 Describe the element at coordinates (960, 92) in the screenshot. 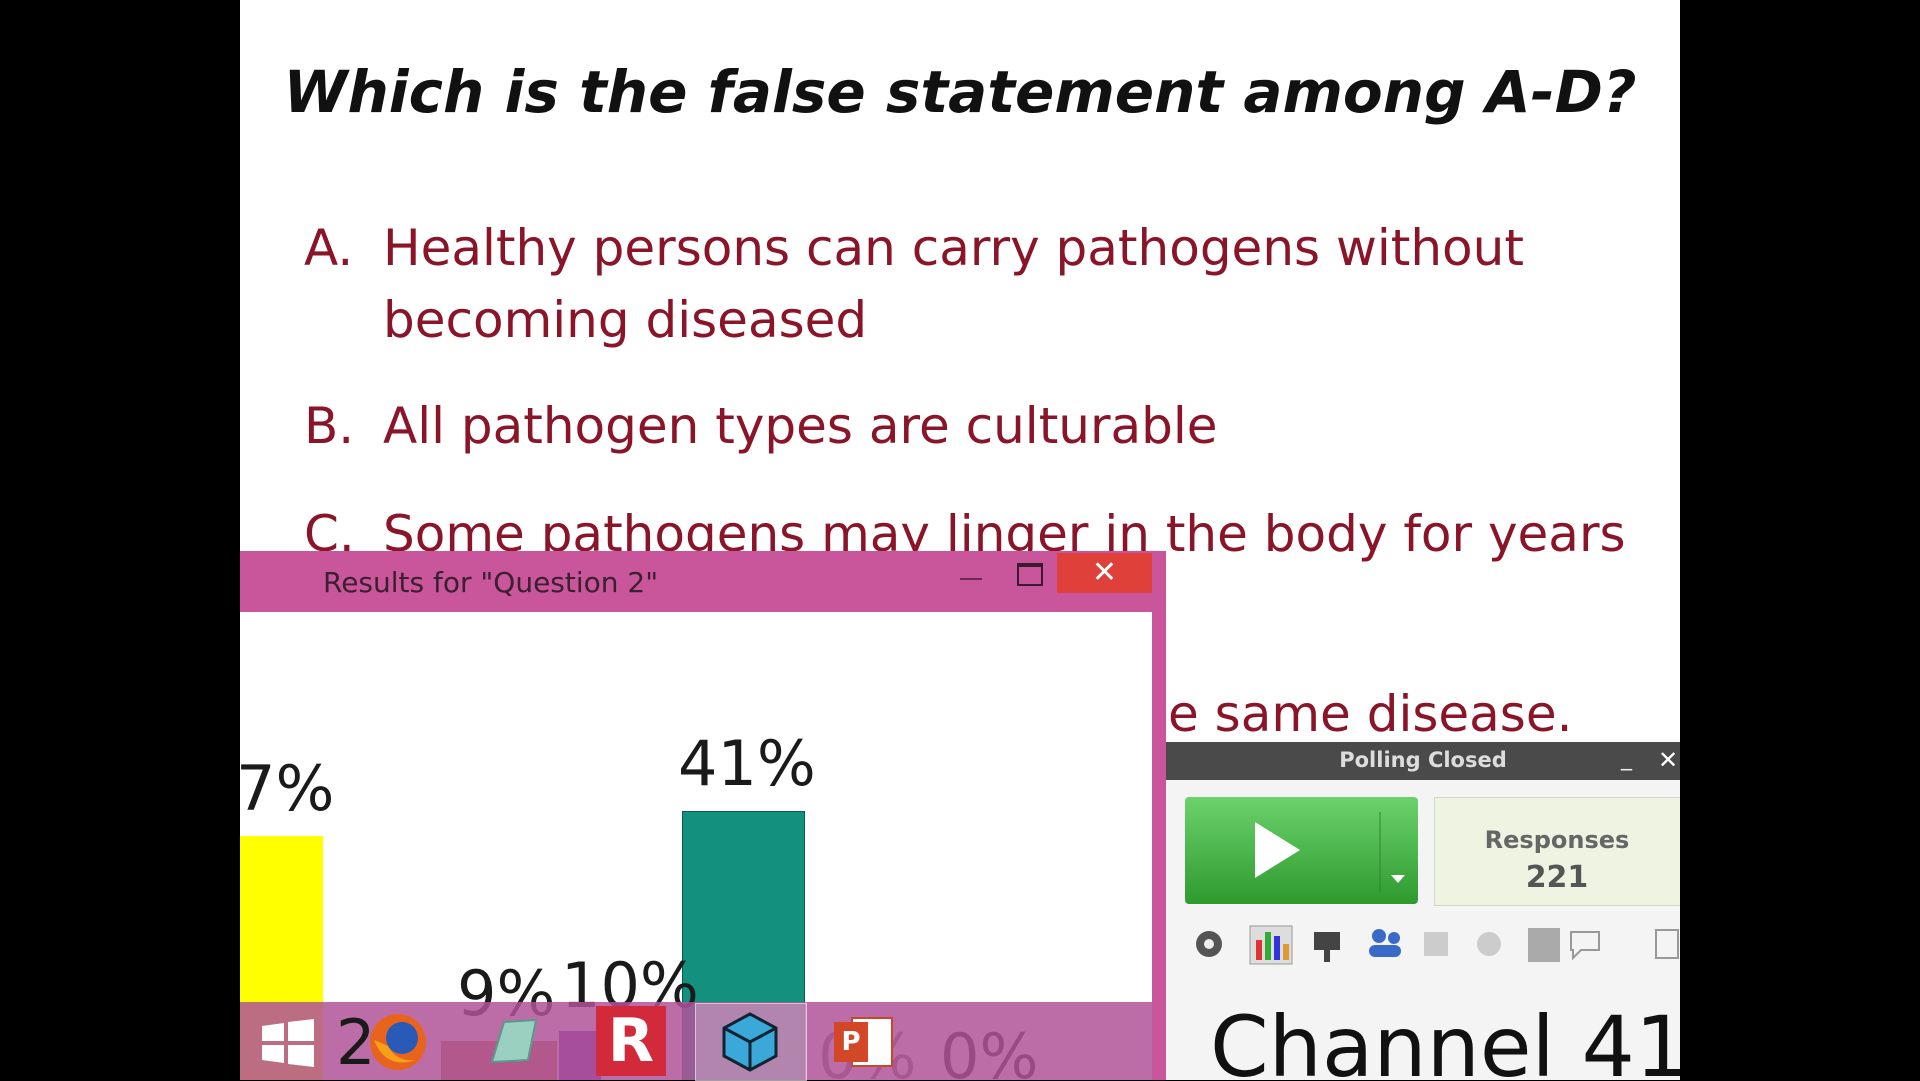

I see `slide-title: Which is the false statement among A-D?` at that location.